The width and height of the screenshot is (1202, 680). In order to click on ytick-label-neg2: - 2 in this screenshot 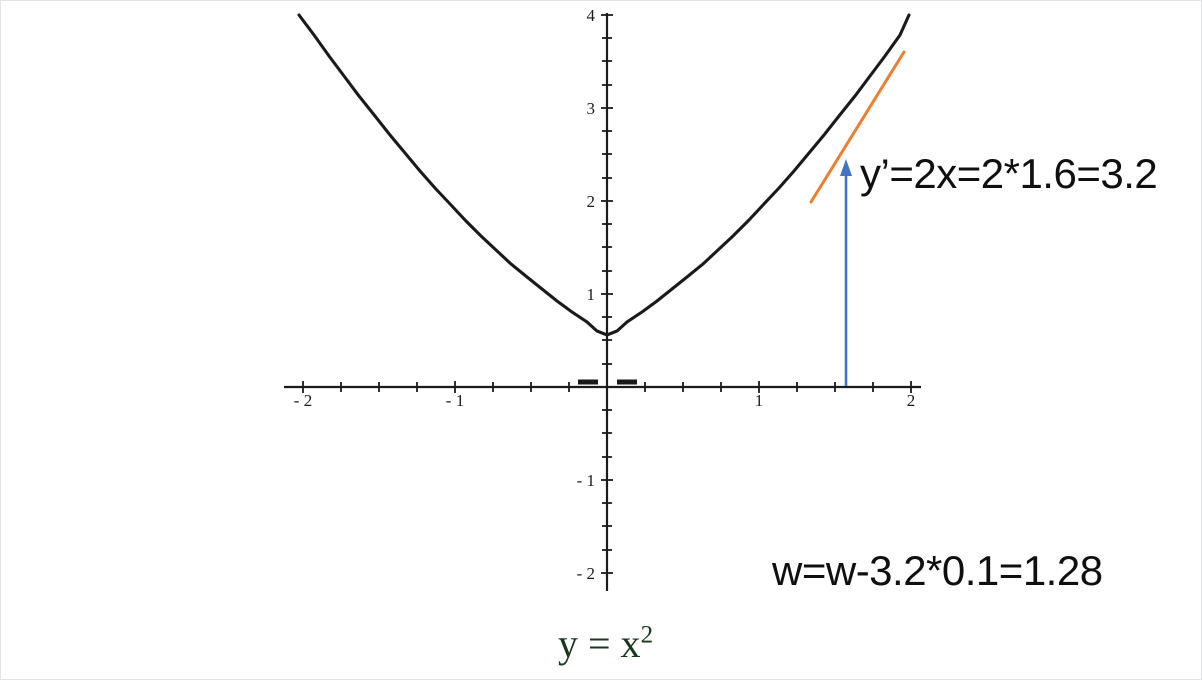, I will do `click(586, 573)`.